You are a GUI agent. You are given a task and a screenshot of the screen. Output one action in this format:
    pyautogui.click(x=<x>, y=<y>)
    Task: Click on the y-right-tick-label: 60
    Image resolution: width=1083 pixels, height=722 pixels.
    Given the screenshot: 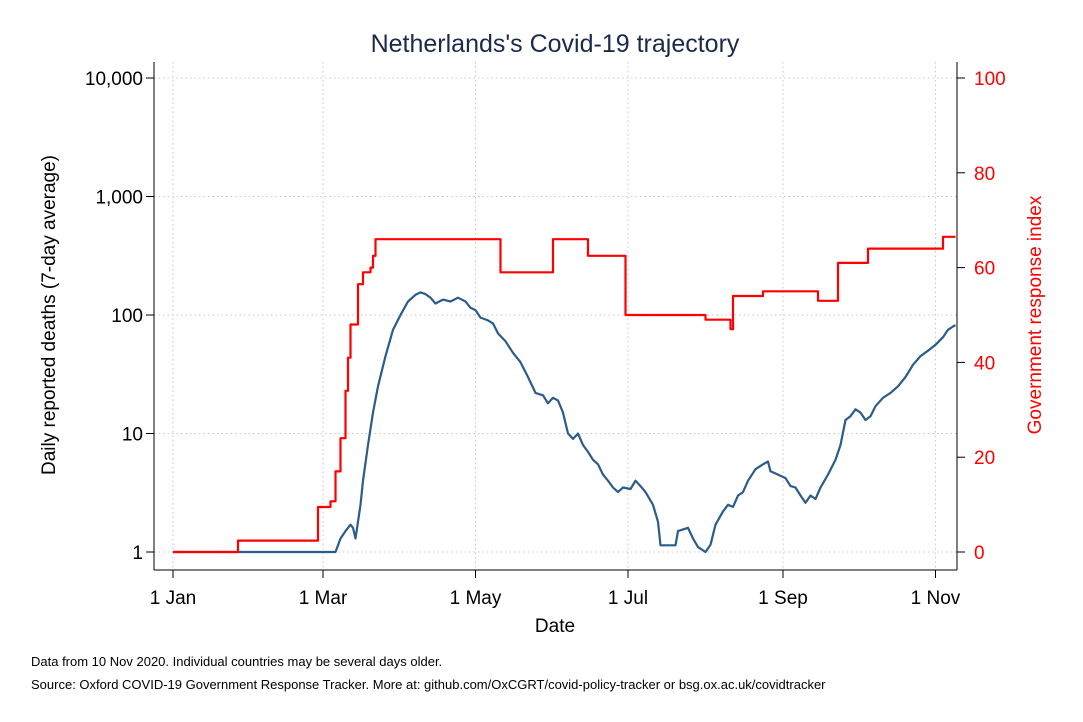 What is the action you would take?
    pyautogui.click(x=984, y=269)
    